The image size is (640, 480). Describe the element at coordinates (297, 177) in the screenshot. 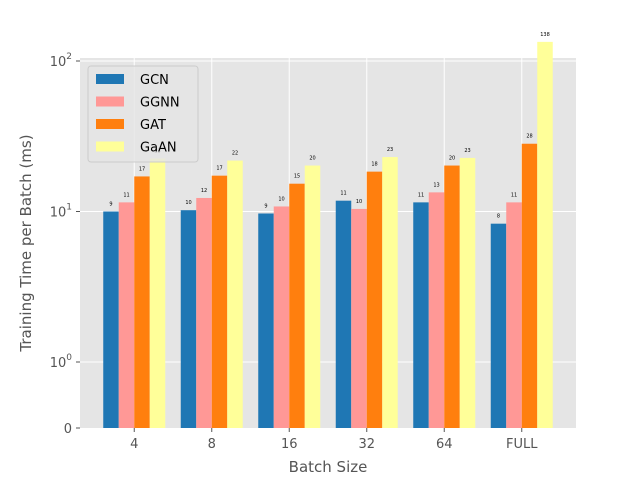

I see `bar-value-label: 15` at that location.